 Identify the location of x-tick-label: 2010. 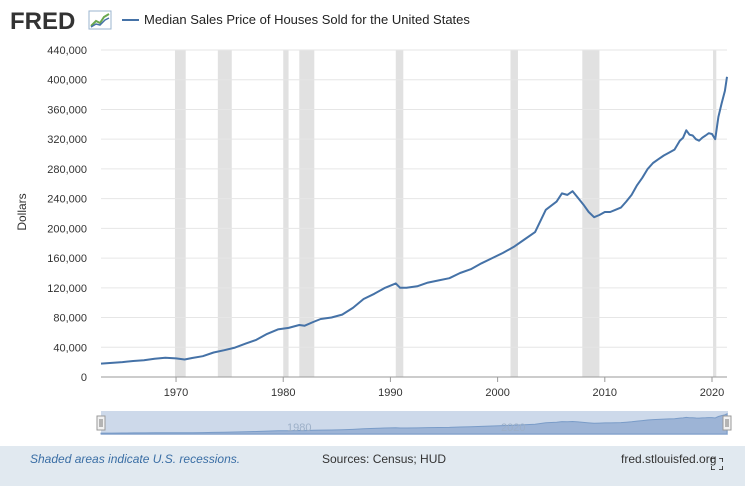
(605, 393).